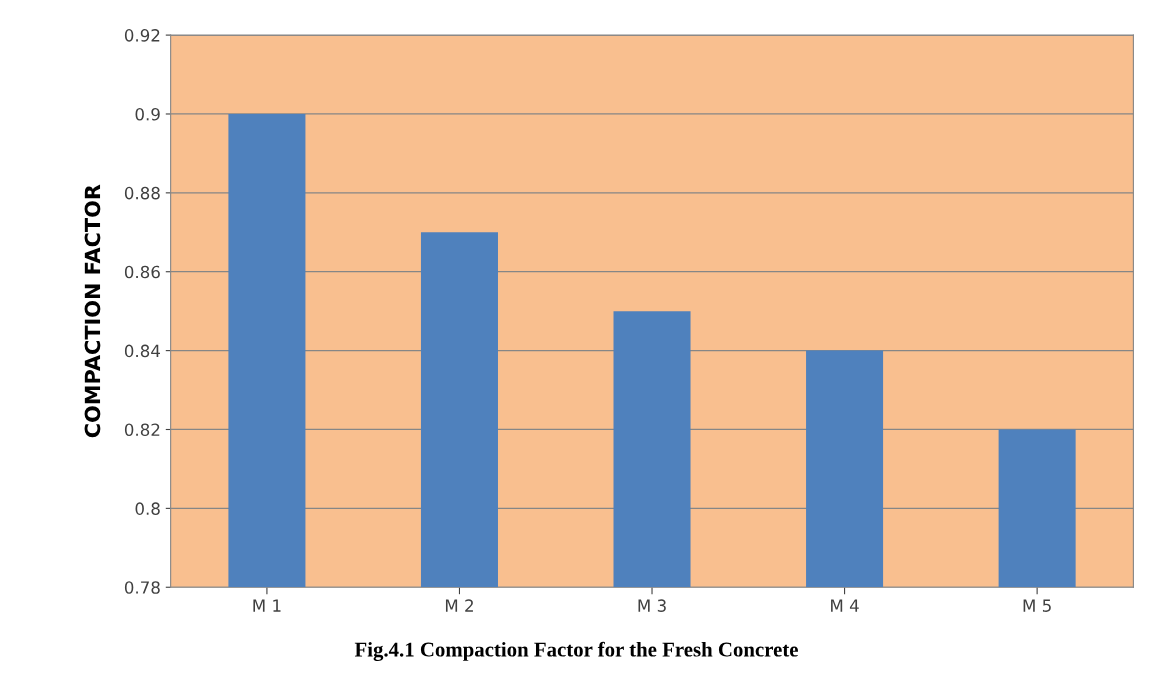 This screenshot has height=675, width=1153. I want to click on y-tick-label: 0.8, so click(147, 508).